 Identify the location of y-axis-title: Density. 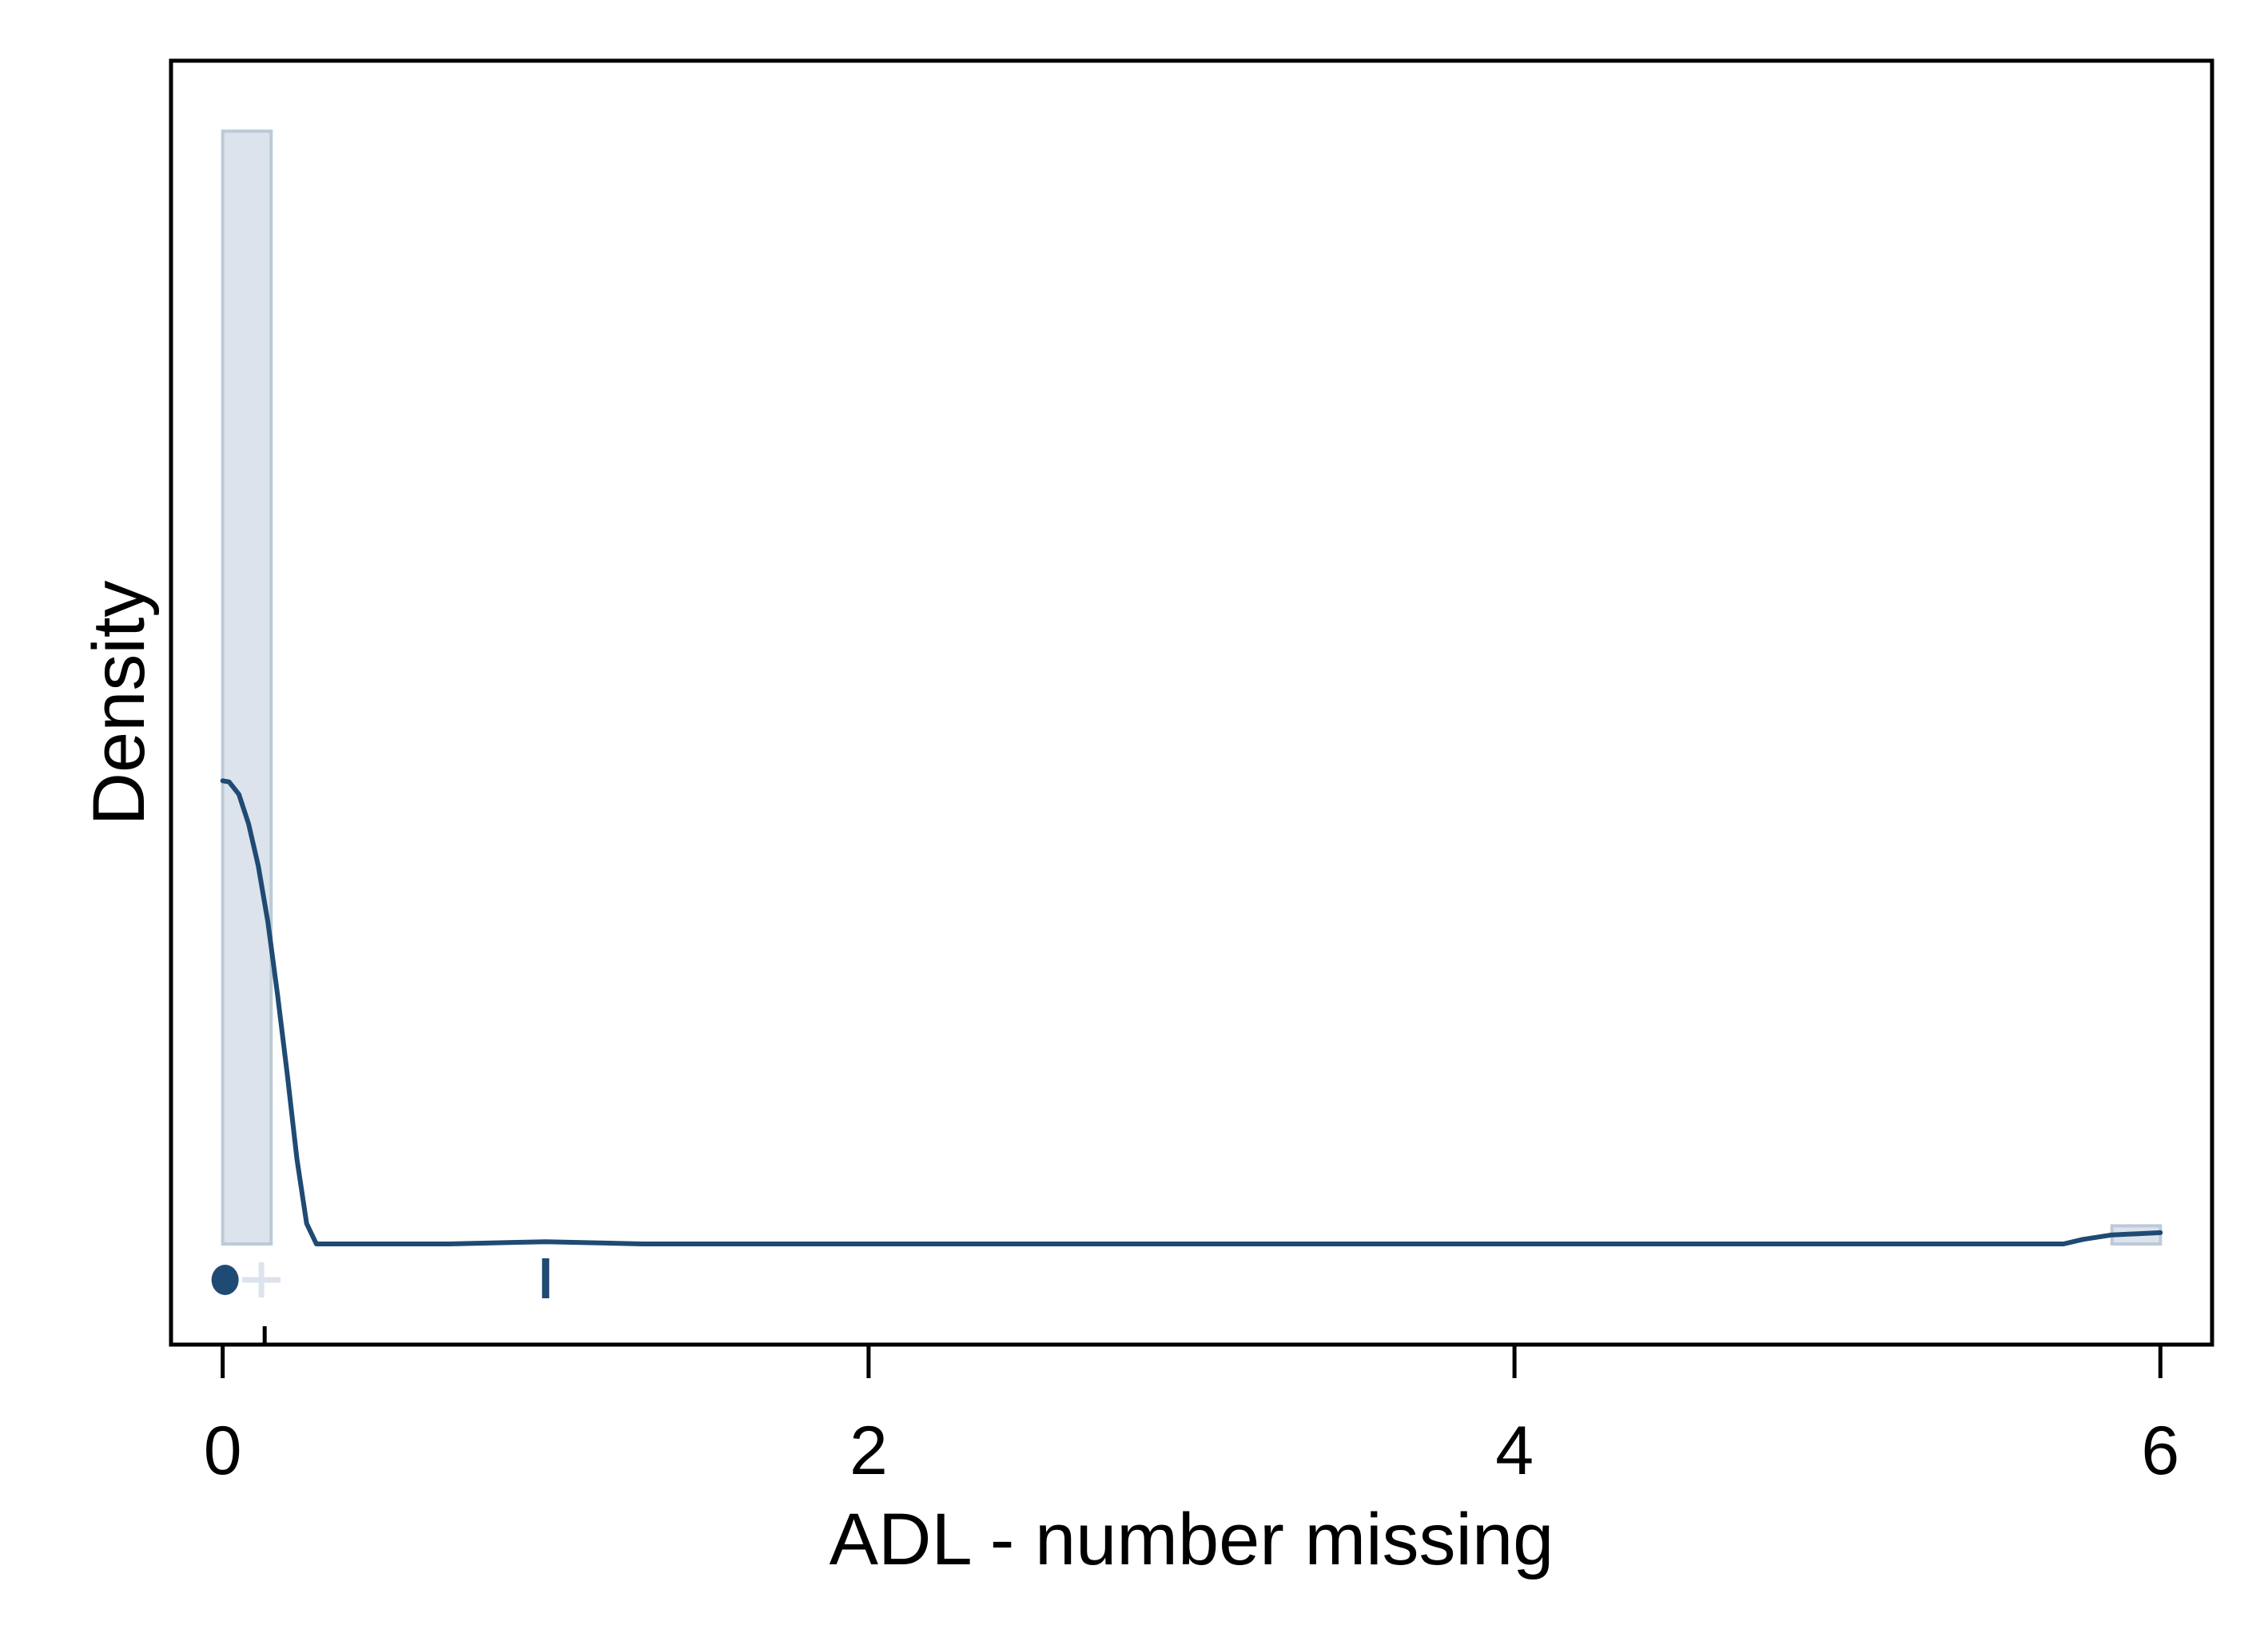
(119, 703).